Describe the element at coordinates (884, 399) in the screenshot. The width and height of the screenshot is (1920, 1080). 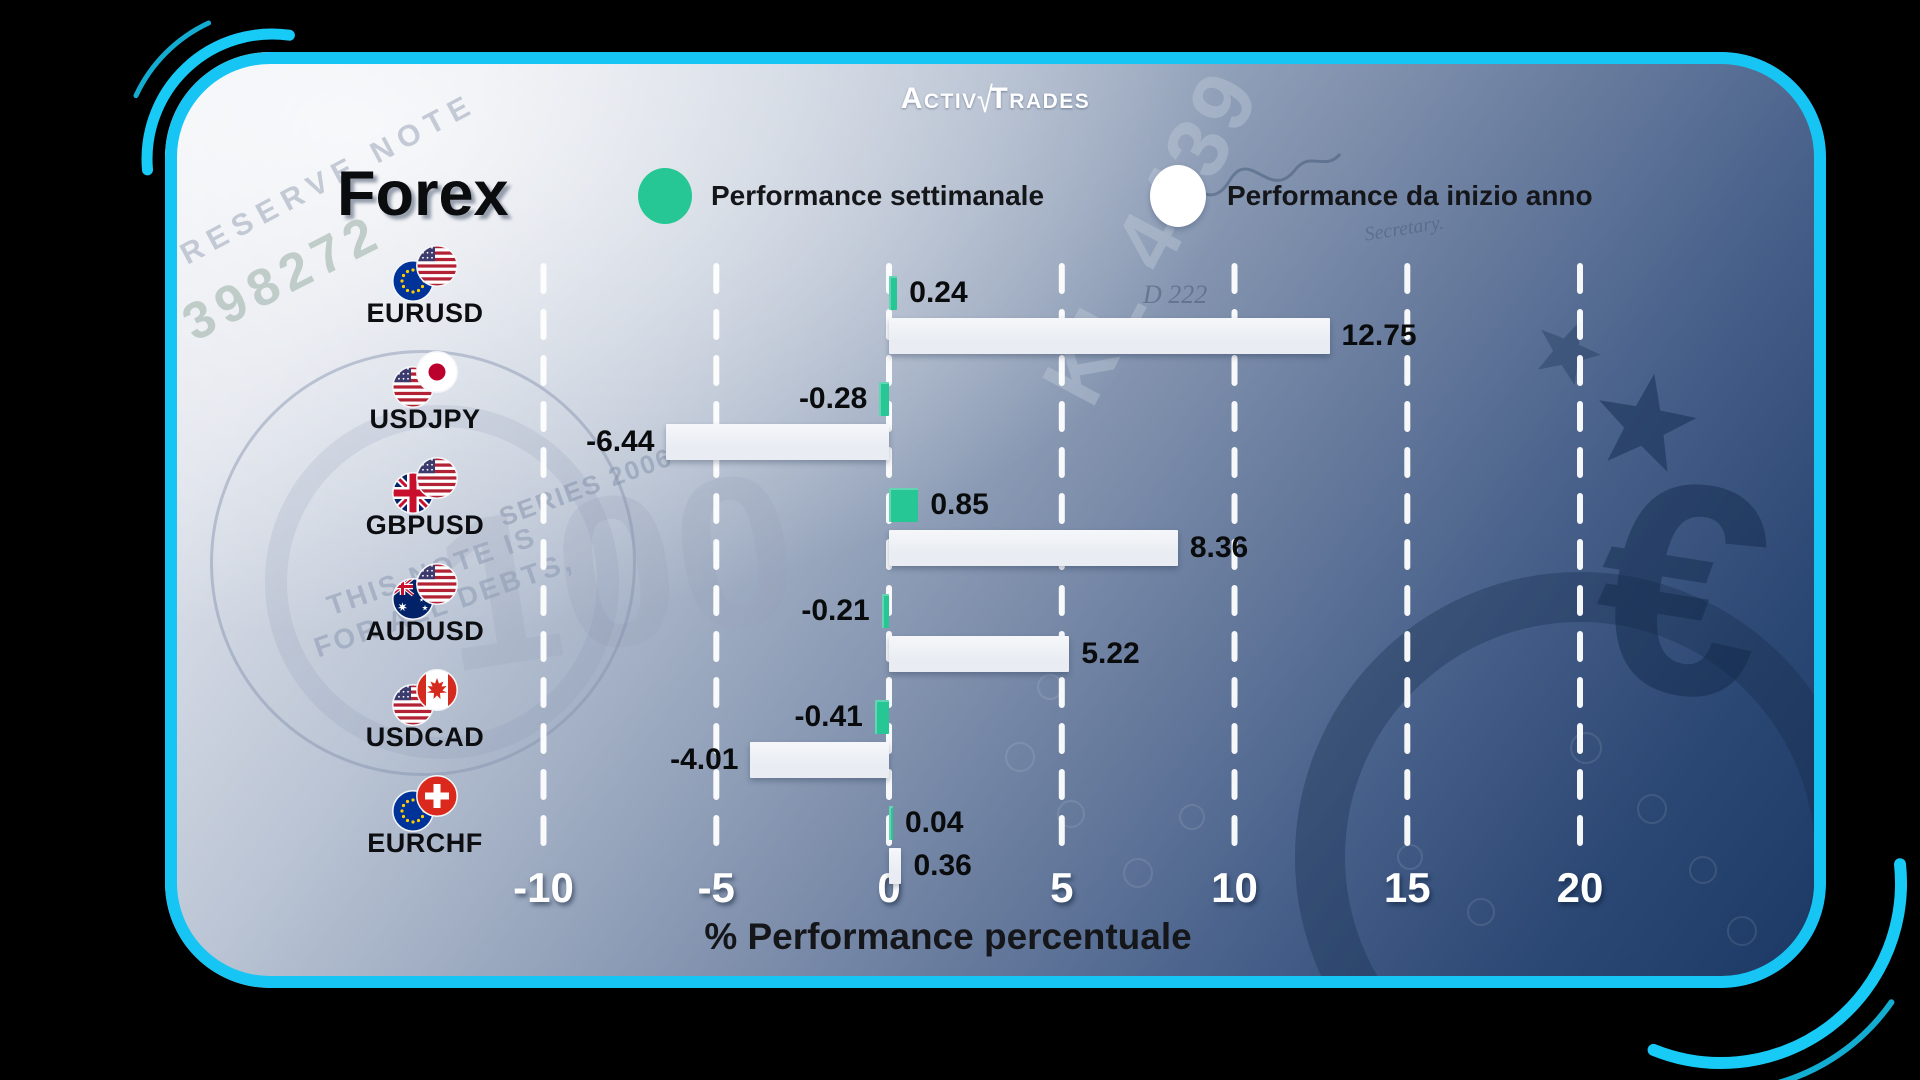
I see `bar-weekly-usdjpy` at that location.